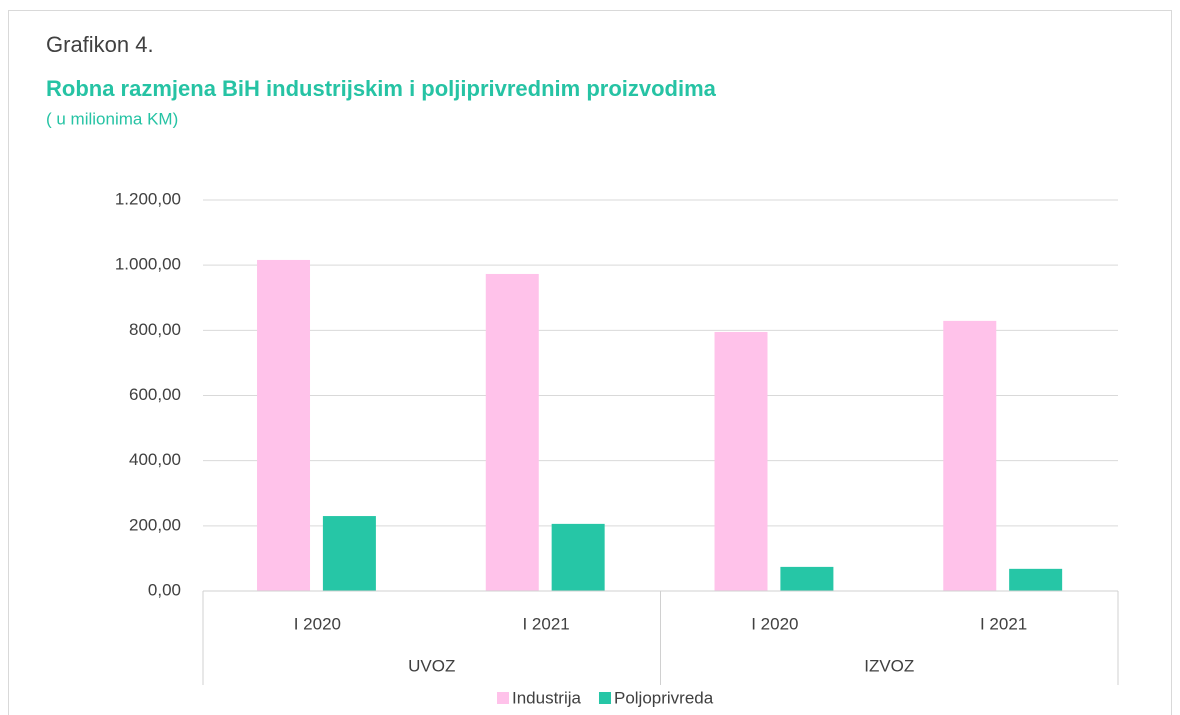  Describe the element at coordinates (100, 44) in the screenshot. I see `chart-label: Grafikon 4.` at that location.